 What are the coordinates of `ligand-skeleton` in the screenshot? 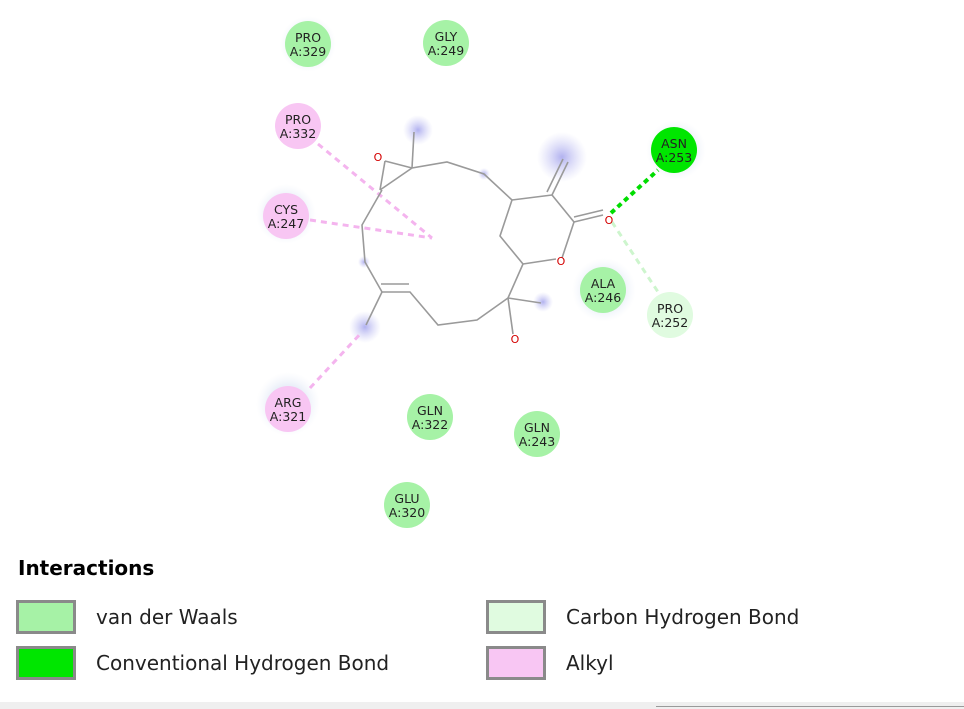 It's located at (482, 233).